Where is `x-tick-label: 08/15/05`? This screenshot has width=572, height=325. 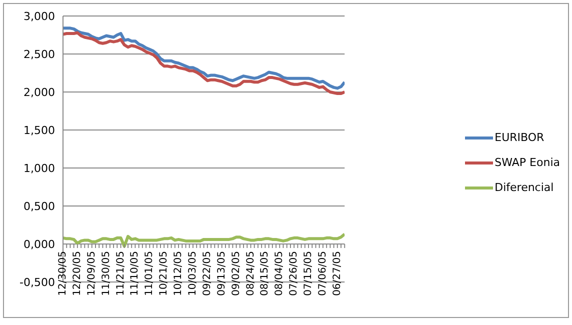
x-tick-label: 08/15/05 is located at coordinates (265, 273).